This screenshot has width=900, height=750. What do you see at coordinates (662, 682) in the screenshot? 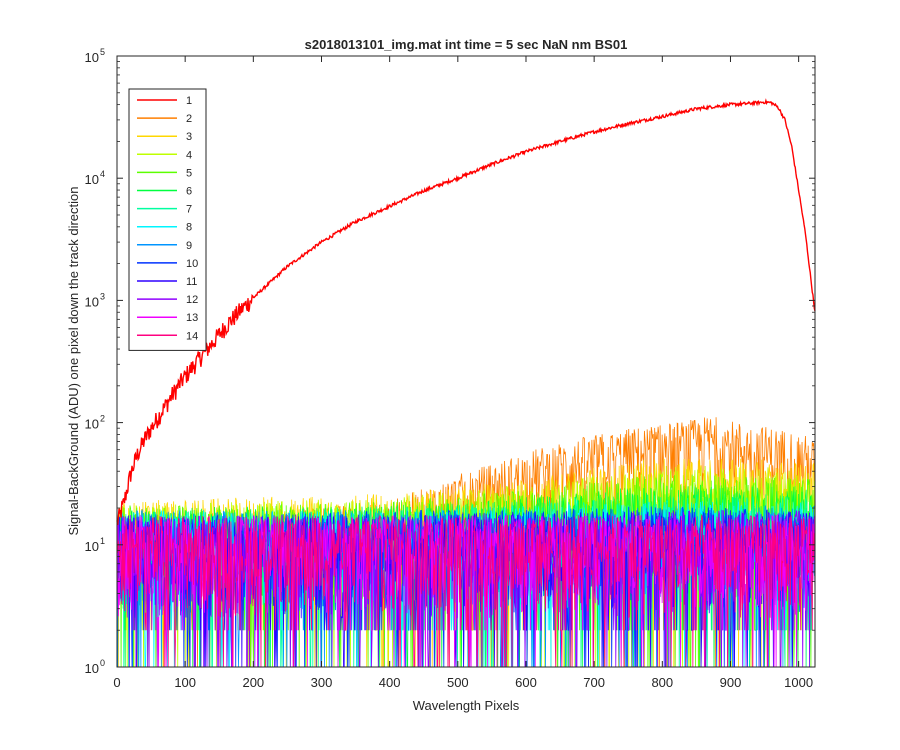
I see `x-tick-label: 800` at bounding box center [662, 682].